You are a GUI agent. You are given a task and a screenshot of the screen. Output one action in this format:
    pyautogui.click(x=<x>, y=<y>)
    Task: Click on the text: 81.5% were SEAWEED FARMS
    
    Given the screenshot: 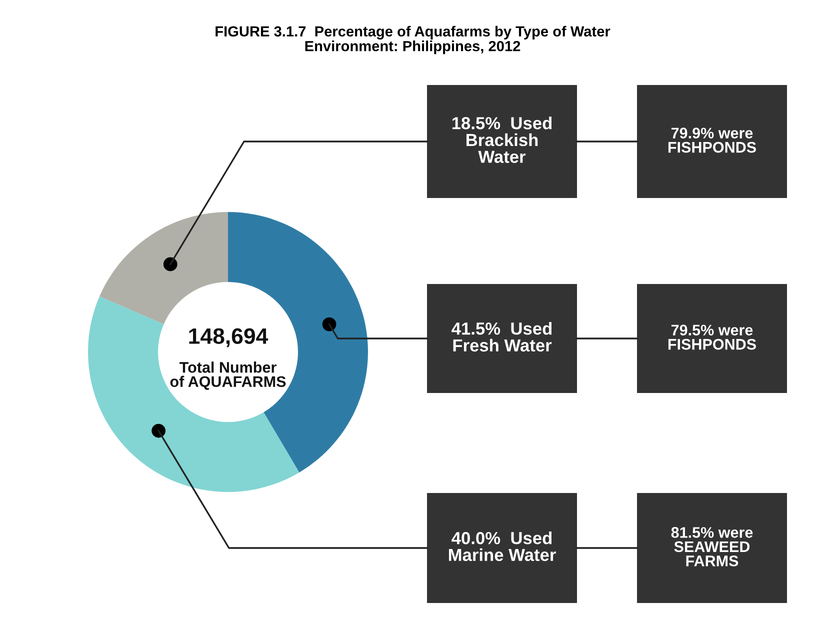 What is the action you would take?
    pyautogui.click(x=712, y=546)
    